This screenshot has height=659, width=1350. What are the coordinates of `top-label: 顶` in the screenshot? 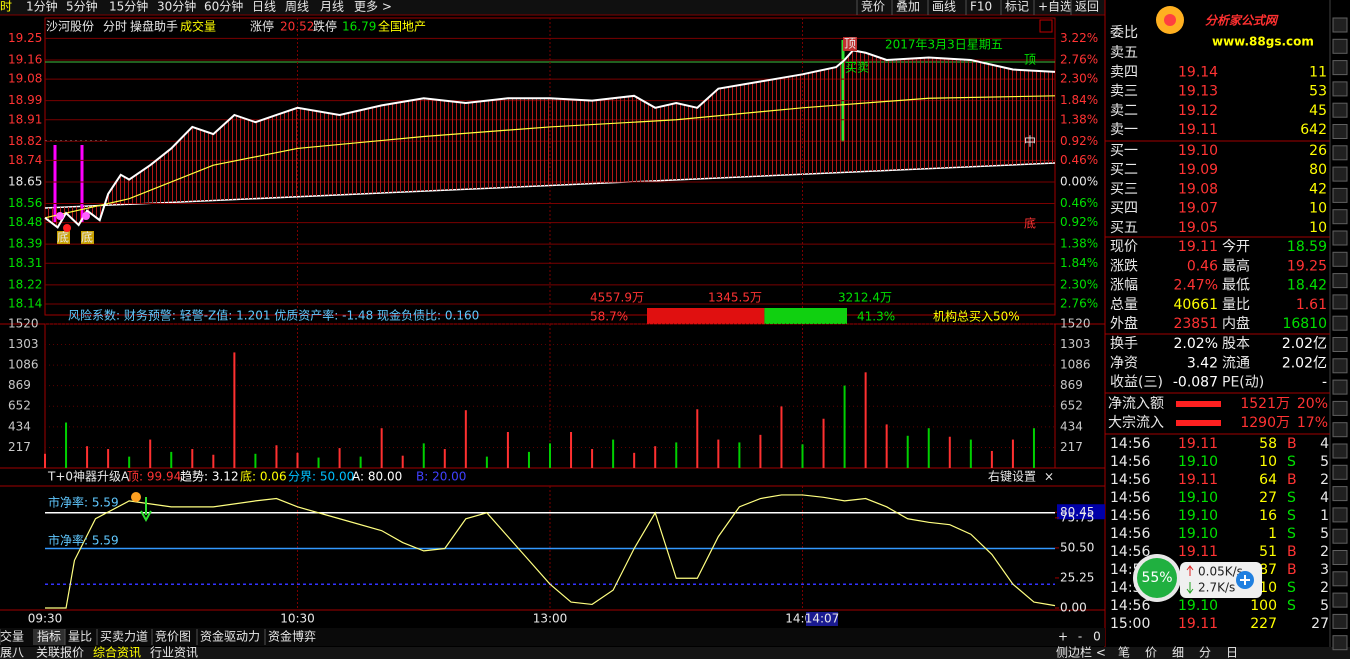 It's located at (1030, 60).